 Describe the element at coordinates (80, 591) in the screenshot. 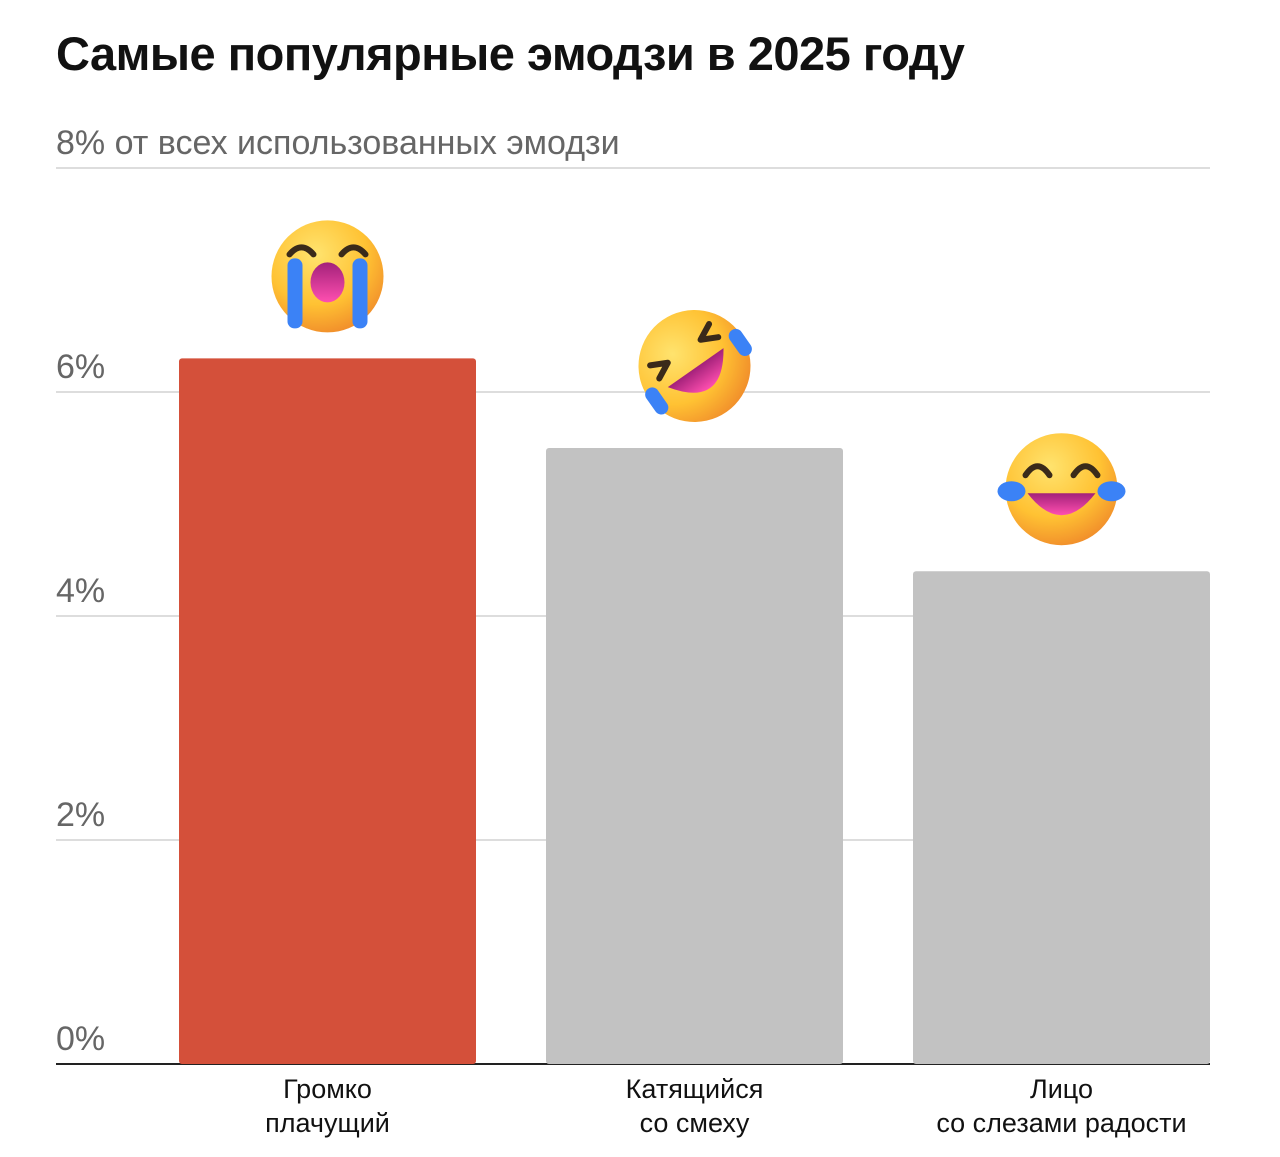

I see `y-tick-label: 4%` at that location.